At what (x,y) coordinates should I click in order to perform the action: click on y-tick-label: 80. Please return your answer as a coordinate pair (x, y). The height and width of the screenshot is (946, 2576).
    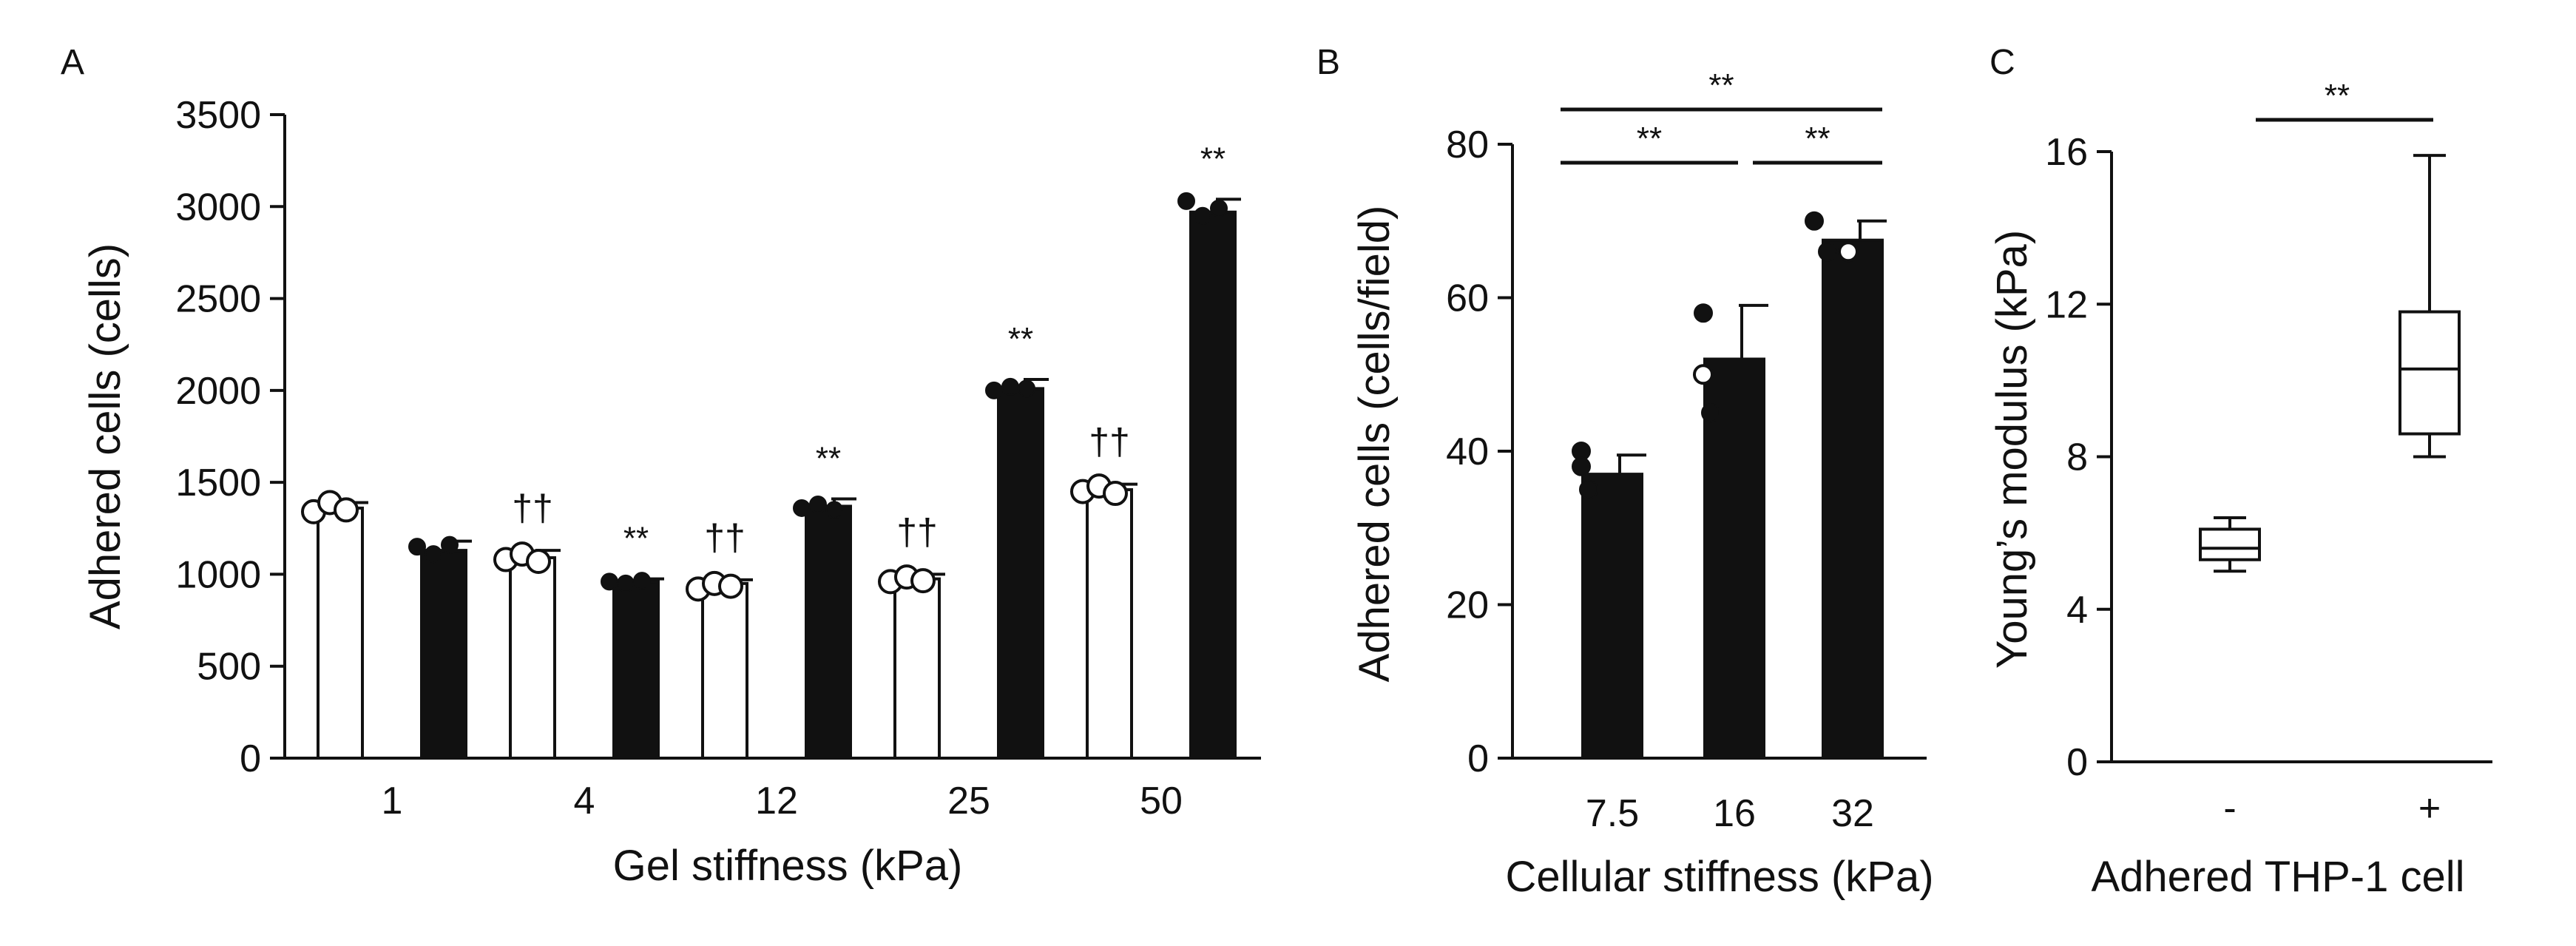
    Looking at the image, I should click on (1467, 145).